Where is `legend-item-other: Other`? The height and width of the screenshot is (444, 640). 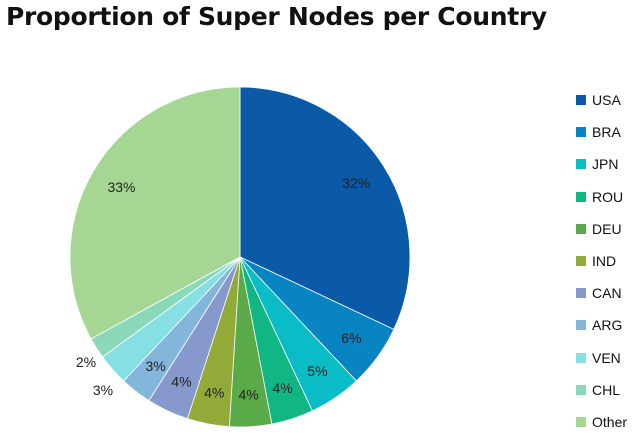
legend-item-other: Other is located at coordinates (601, 422).